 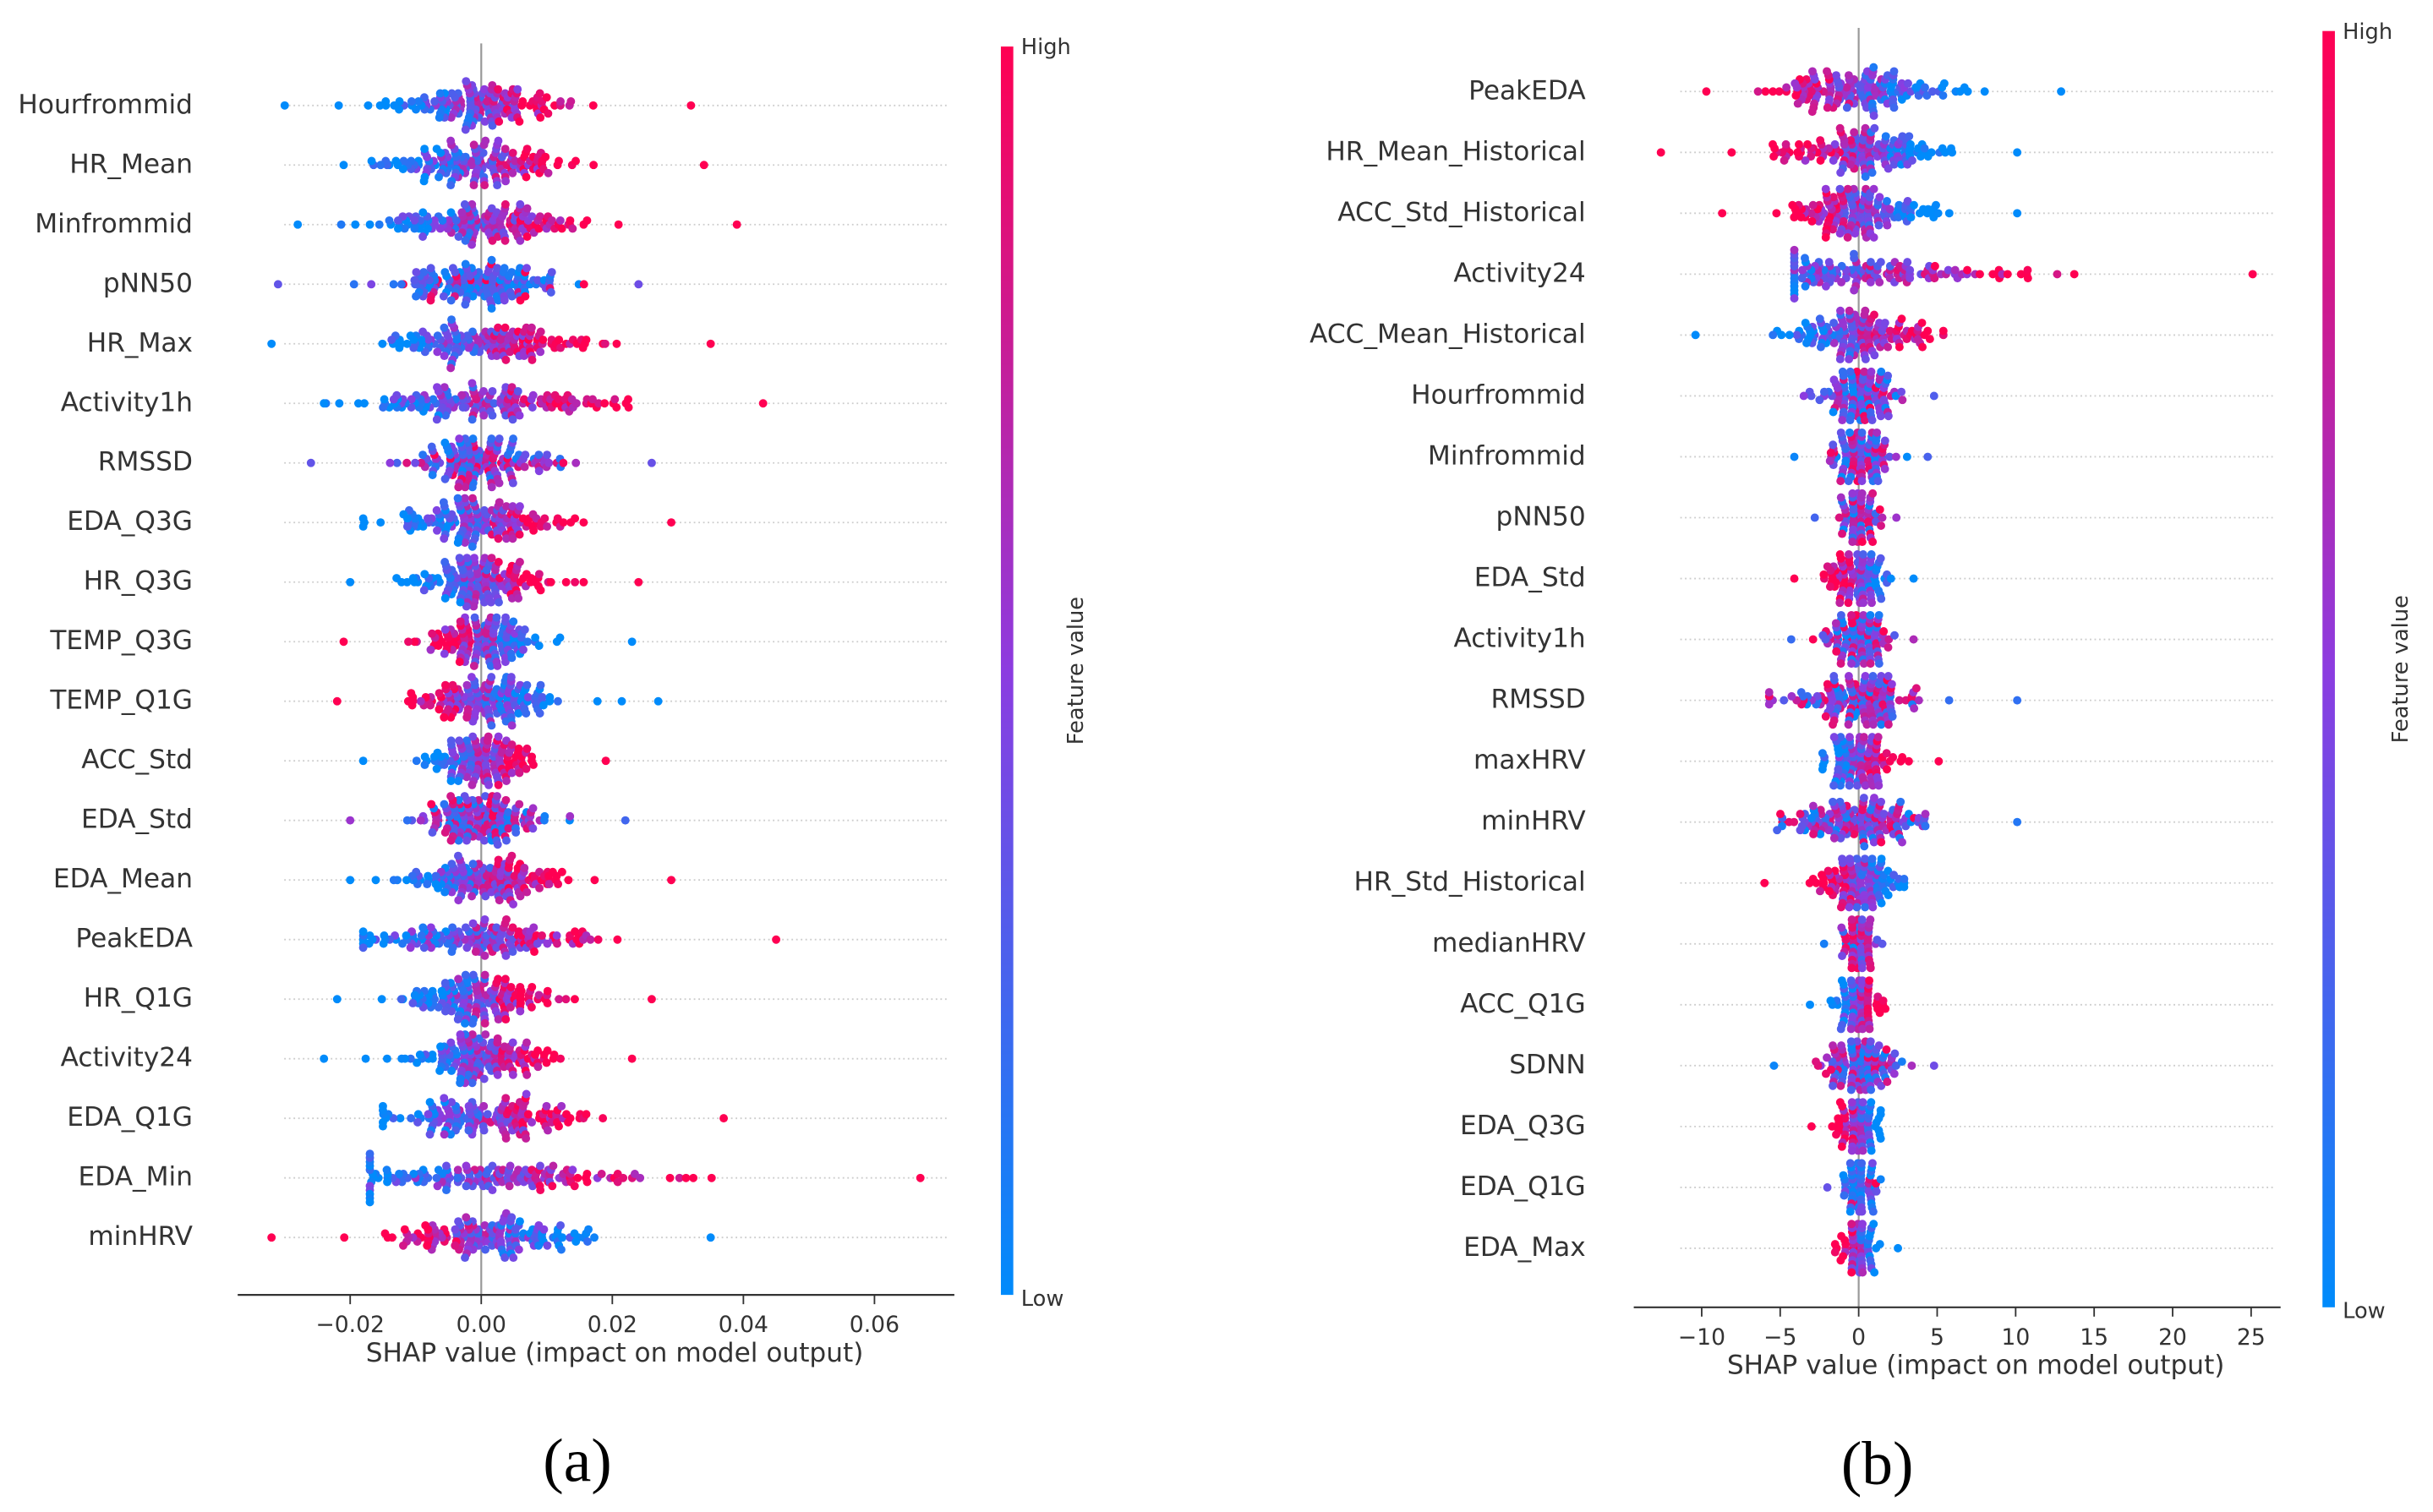 What do you see at coordinates (1456, 151) in the screenshot?
I see `feature-label: HR_Mean_Historical` at bounding box center [1456, 151].